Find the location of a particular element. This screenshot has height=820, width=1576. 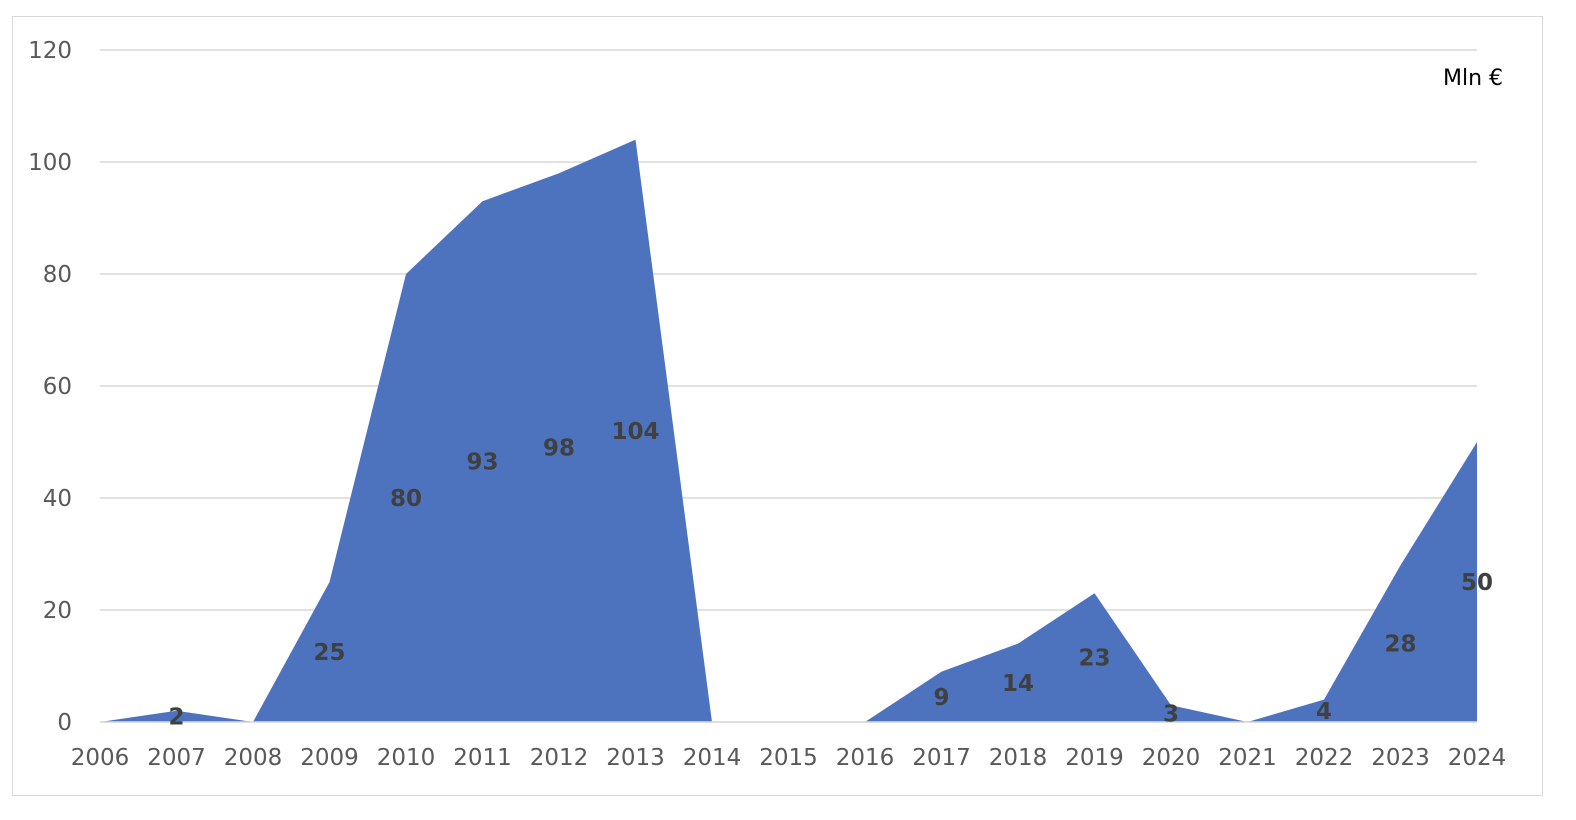

data-label: 2 is located at coordinates (176, 717).